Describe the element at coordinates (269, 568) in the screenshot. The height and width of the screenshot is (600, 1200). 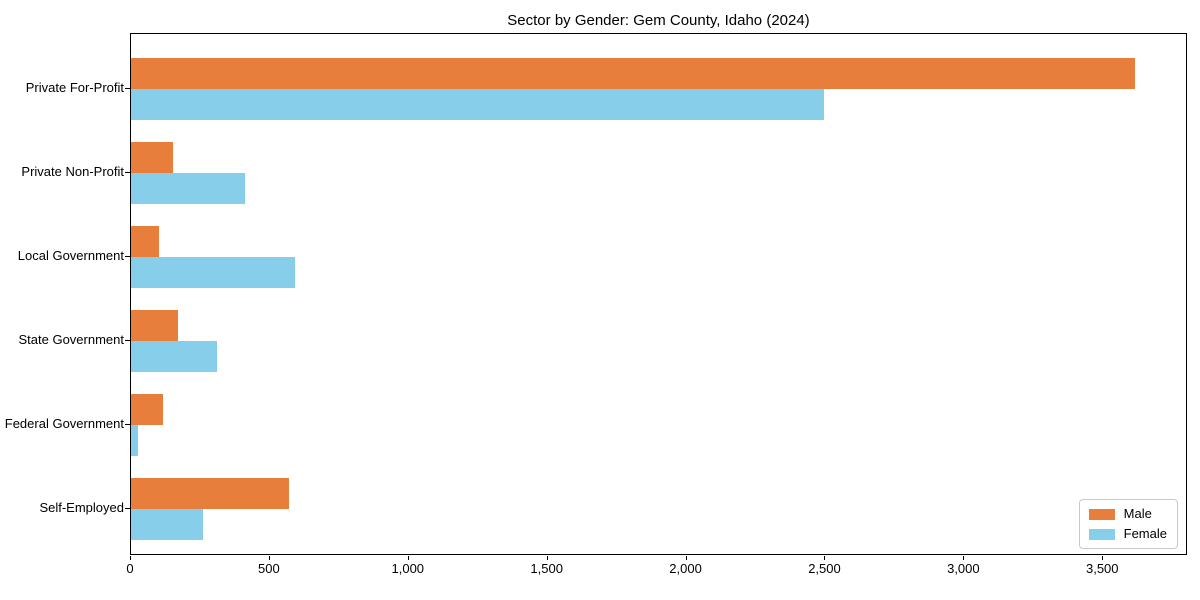
I see `x-tick-label: 500` at that location.